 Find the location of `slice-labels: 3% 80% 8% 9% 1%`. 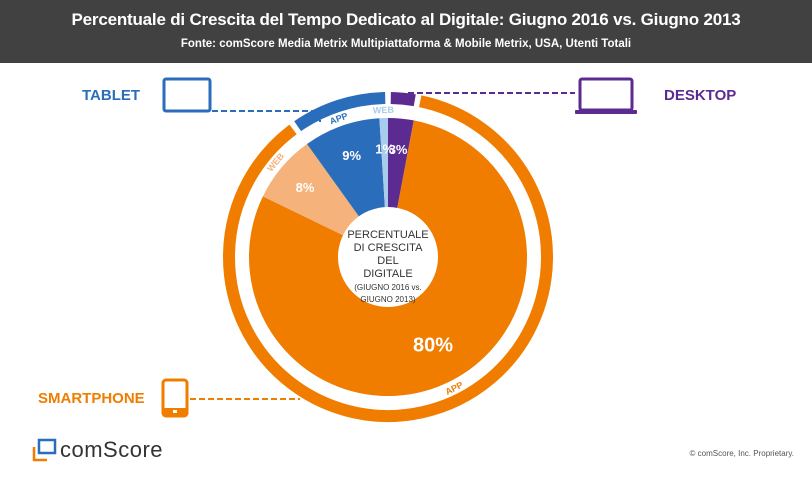

slice-labels: 3% 80% 8% 9% 1% is located at coordinates (375, 249).